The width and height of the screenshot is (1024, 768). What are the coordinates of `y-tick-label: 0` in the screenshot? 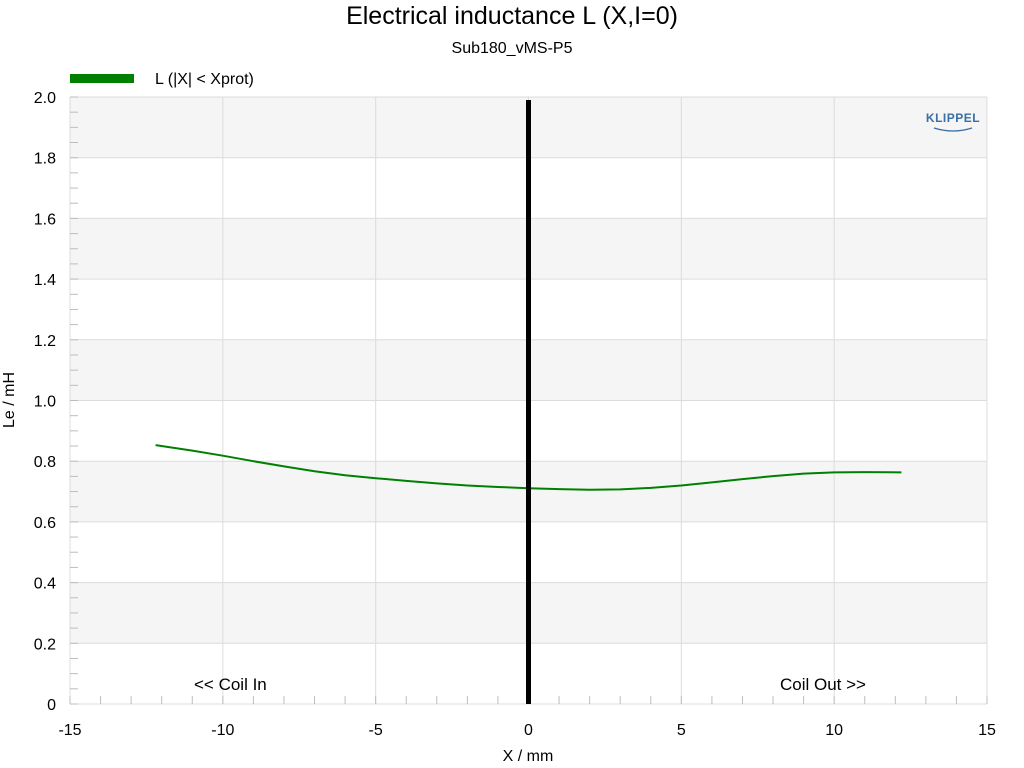 It's located at (51, 705).